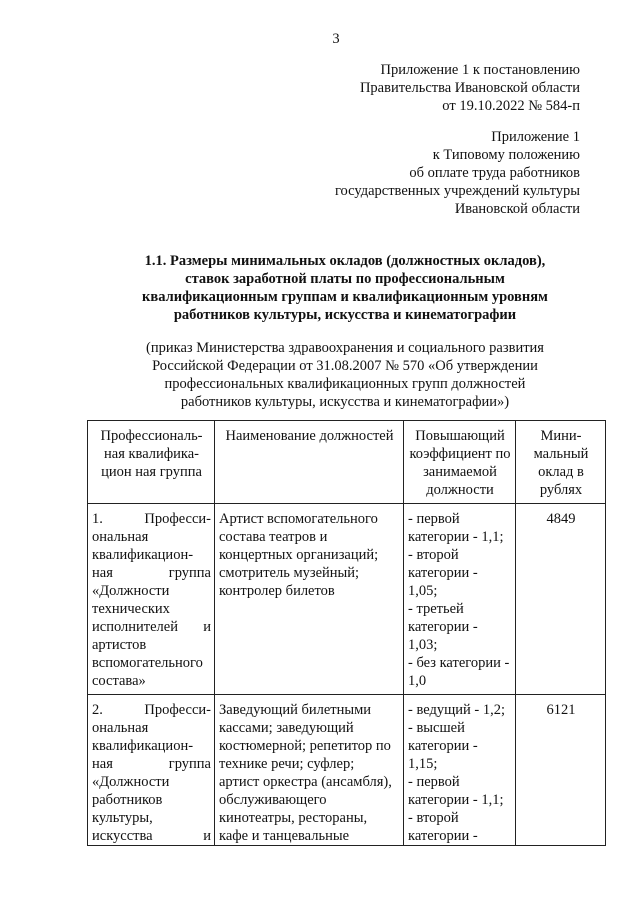 The width and height of the screenshot is (640, 905). I want to click on group-text: работников, so click(127, 800).